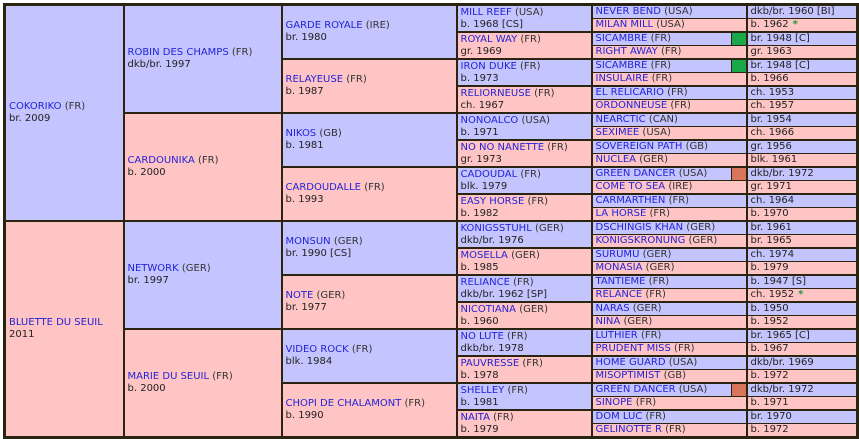  Describe the element at coordinates (314, 79) in the screenshot. I see `horse-name-link: RELAYEUSE` at that location.